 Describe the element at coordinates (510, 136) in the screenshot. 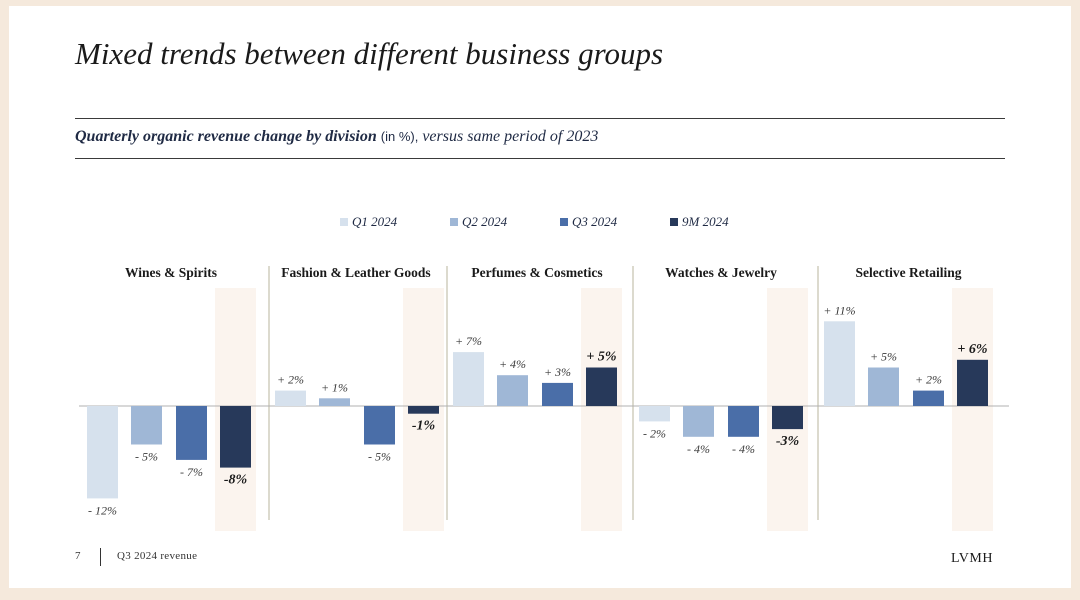

I see `subtitle-comparison: versus same period of 2023` at that location.